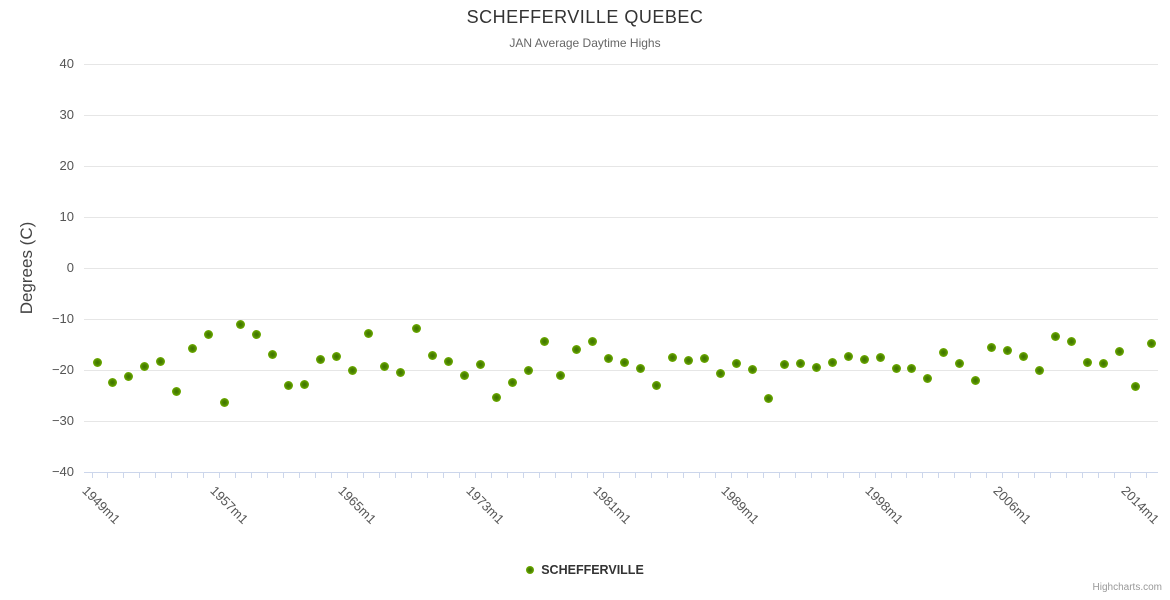  I want to click on highcharts-credit-link: Highcharts.com, so click(1127, 587).